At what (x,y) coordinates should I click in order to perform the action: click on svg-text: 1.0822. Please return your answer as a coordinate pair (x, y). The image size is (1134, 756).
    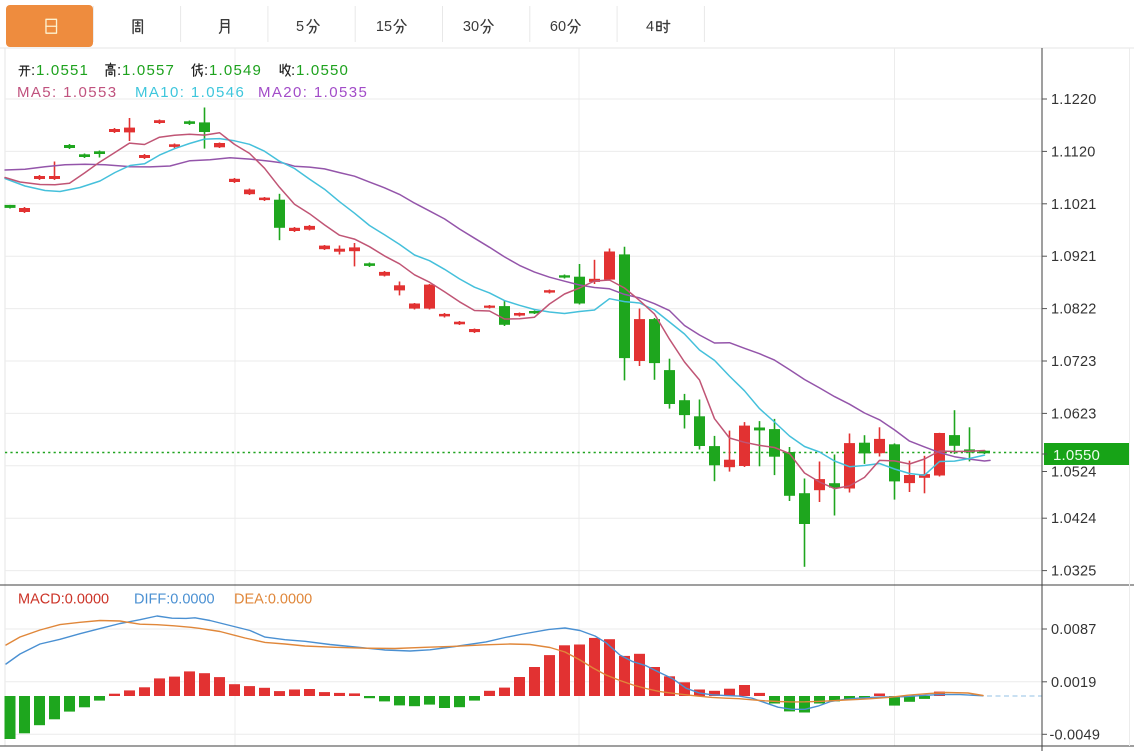
    Looking at the image, I should click on (1074, 310).